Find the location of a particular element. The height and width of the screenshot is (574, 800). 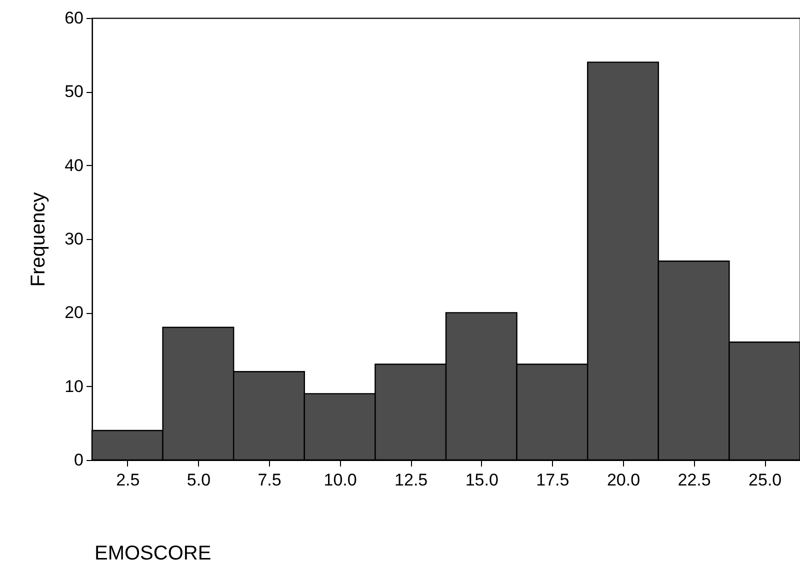

x-tick-label: 22.5 is located at coordinates (694, 480).